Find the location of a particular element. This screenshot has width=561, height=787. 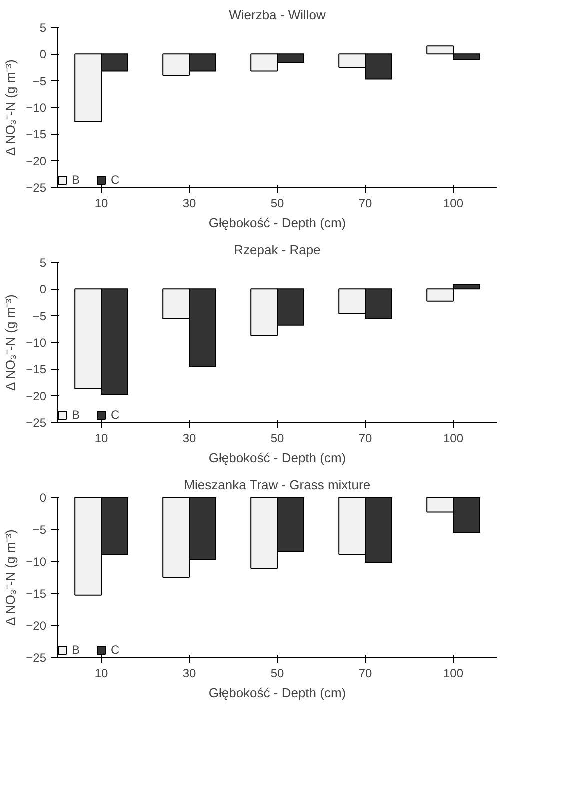

chart-title: Mieszanka Traw - Grass mixture is located at coordinates (277, 485).